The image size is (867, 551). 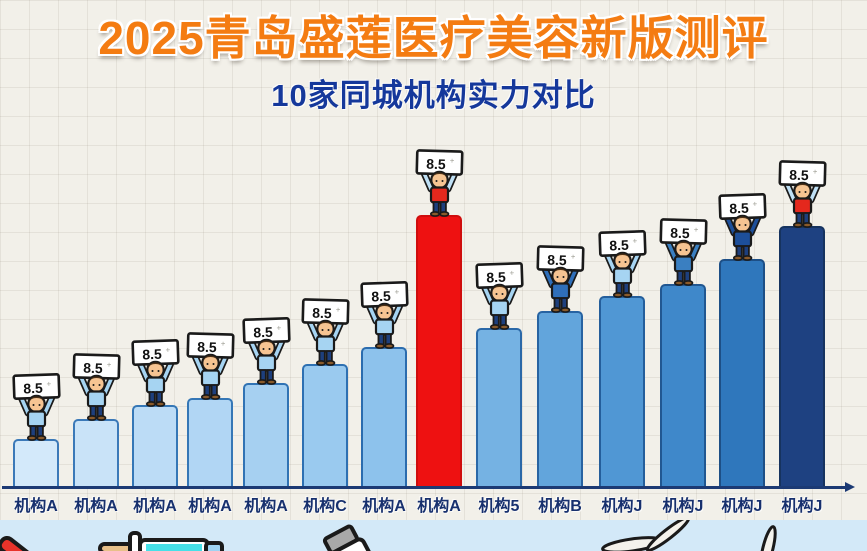 I want to click on bottom-decoration-band, so click(x=433, y=535).